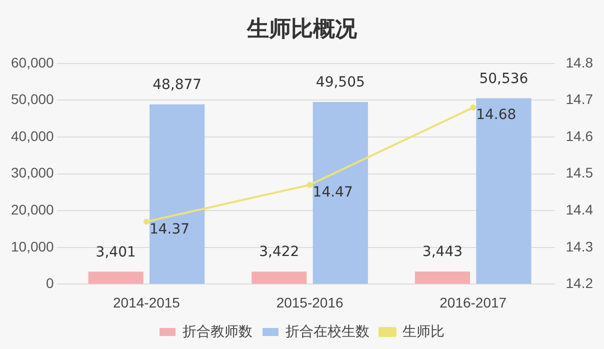 This screenshot has height=349, width=604. Describe the element at coordinates (310, 302) in the screenshot. I see `x-tick-label: 2015-2016` at that location.